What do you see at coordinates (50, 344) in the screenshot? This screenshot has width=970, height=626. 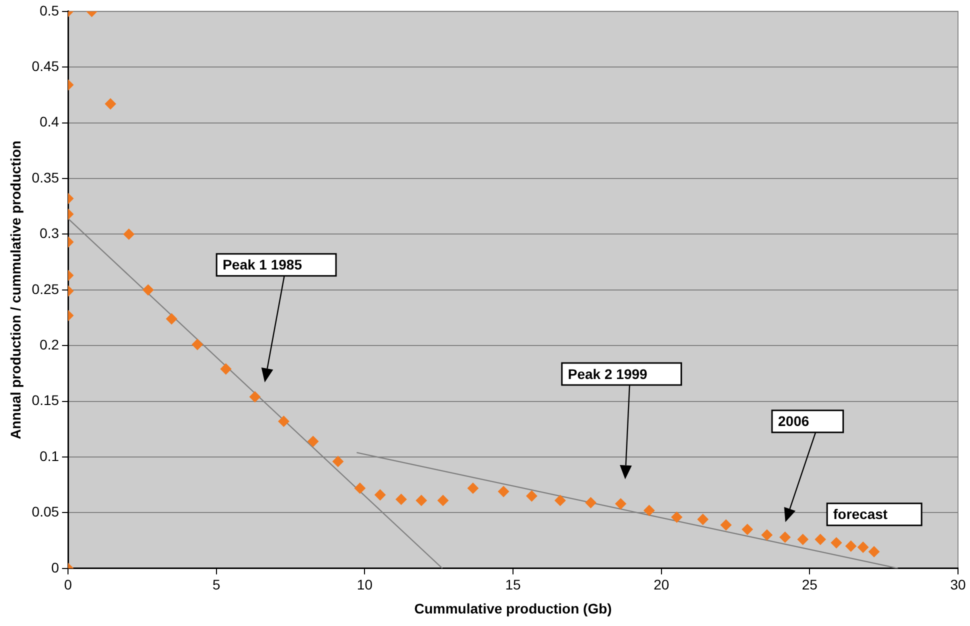 I see `y-tick-label: 0.2` at bounding box center [50, 344].